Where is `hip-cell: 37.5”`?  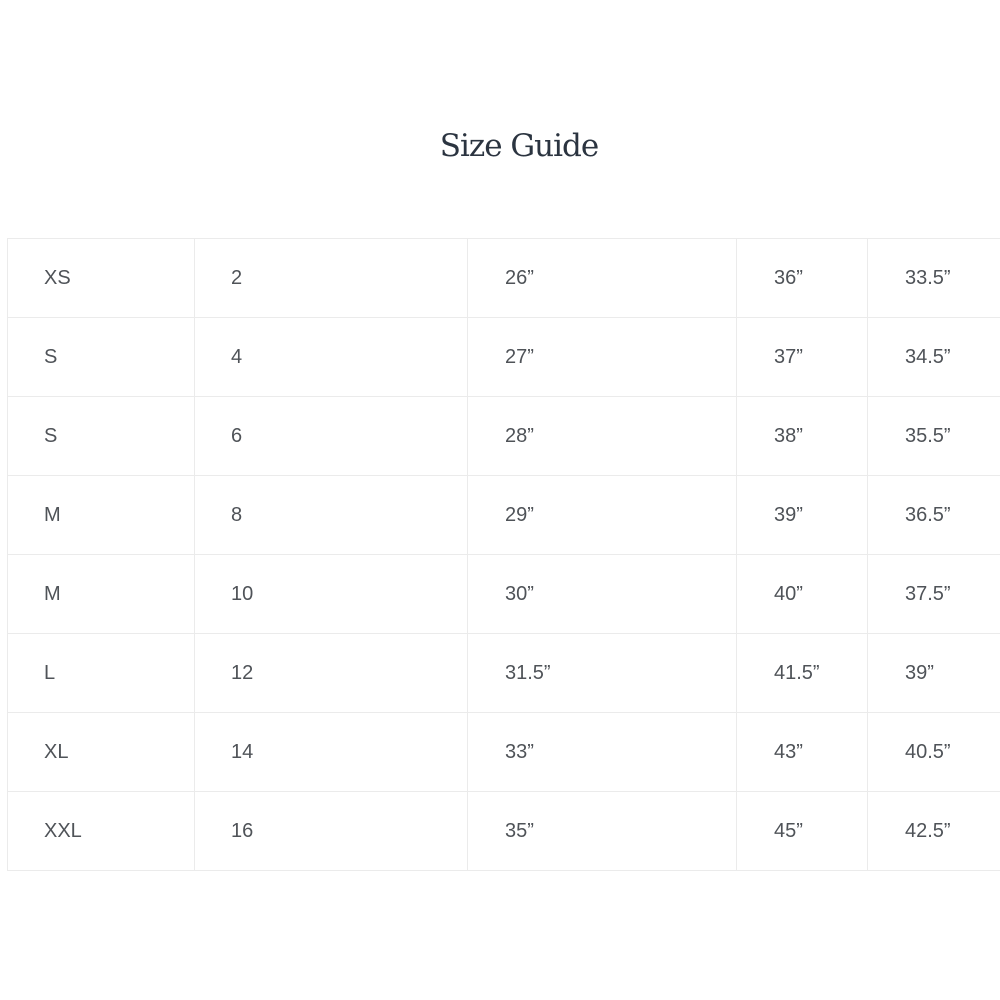
hip-cell: 37.5” is located at coordinates (933, 594).